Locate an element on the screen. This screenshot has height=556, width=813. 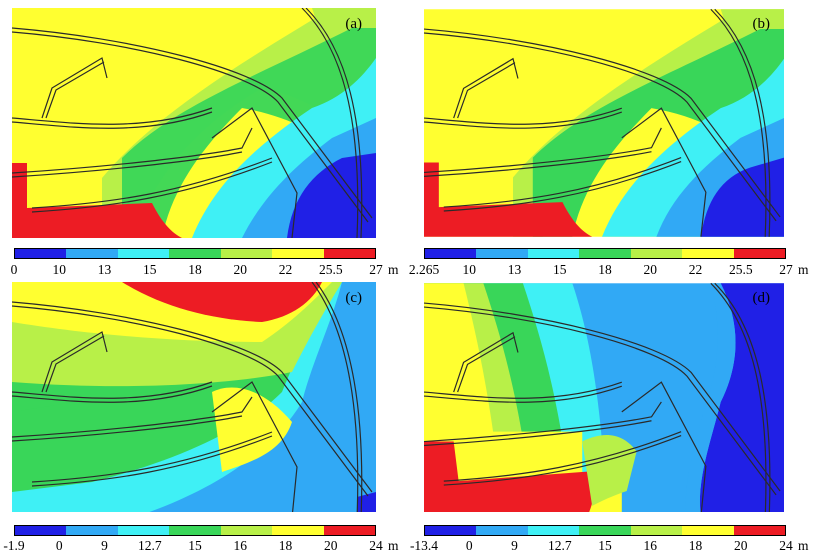
colorbar-tick-label: -1.9 is located at coordinates (14, 545).